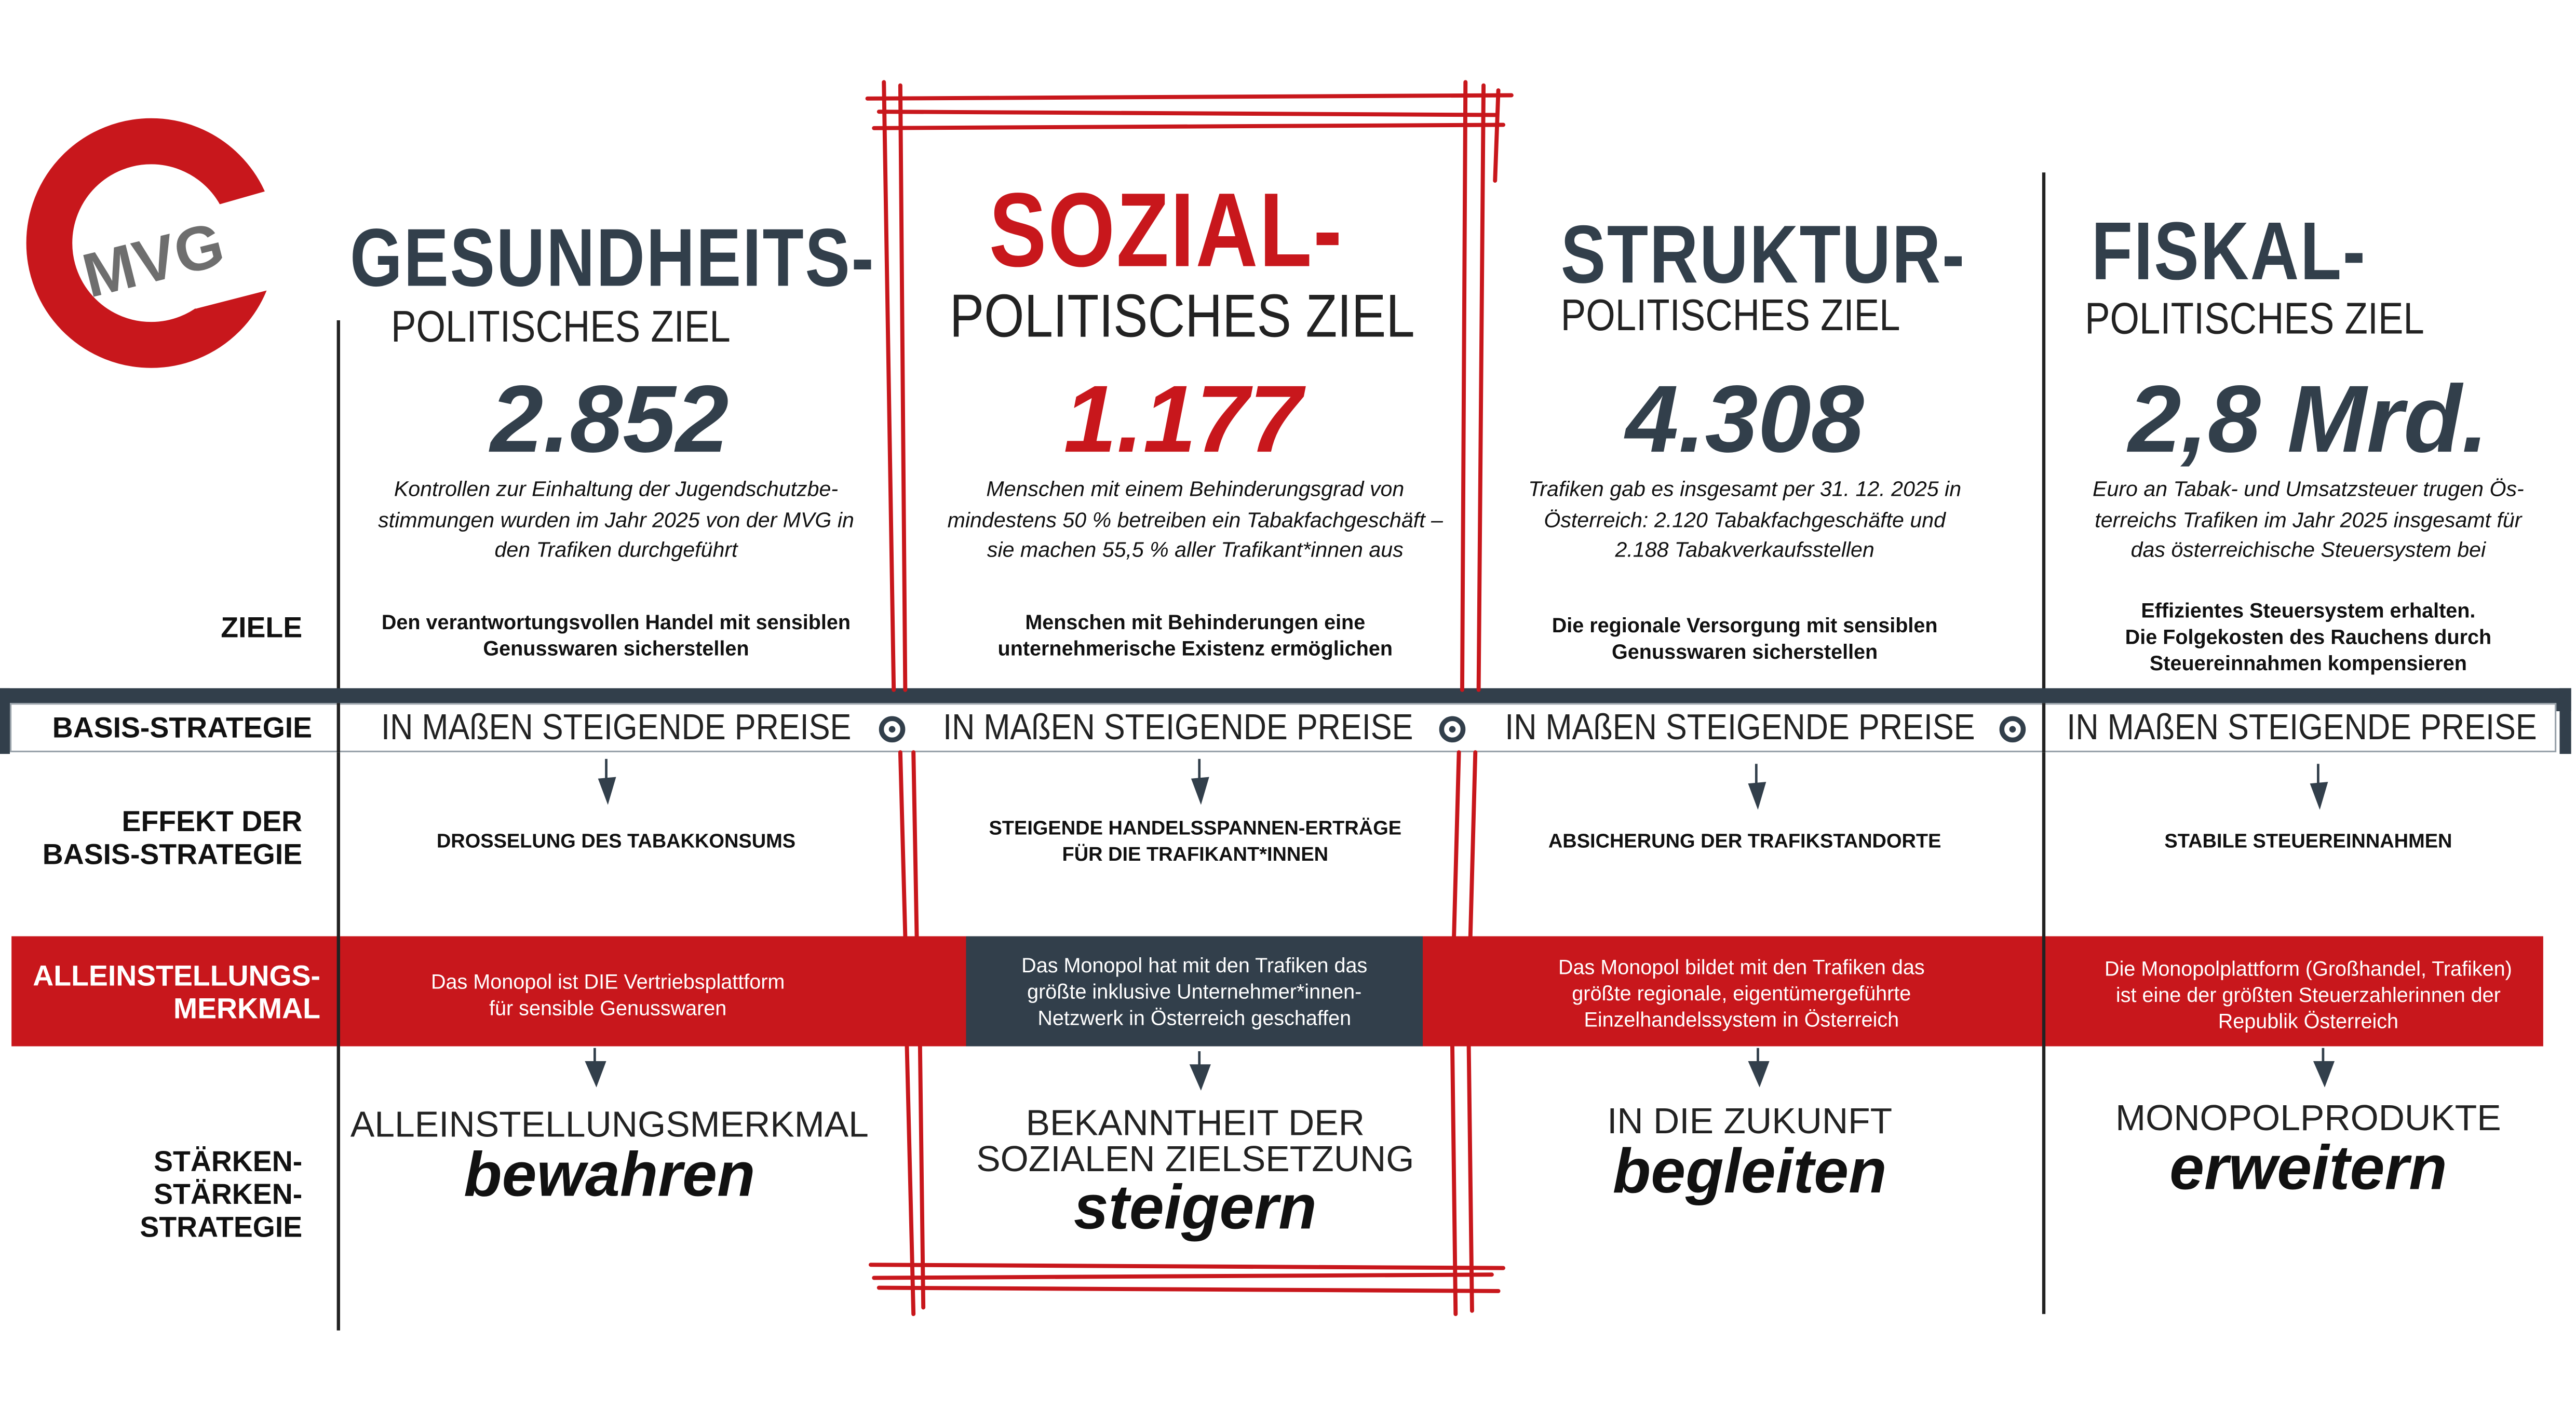 This screenshot has width=2576, height=1411. I want to click on strength-heading: BEKANNTHEIT DER SOZIALEN ZIELSETZUNG, so click(1195, 1140).